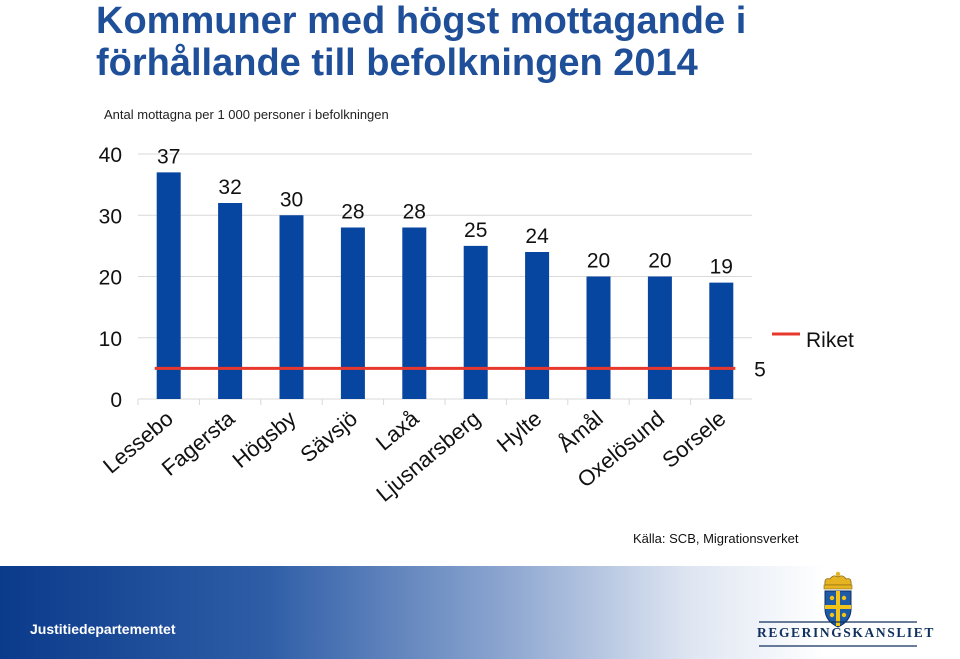  Describe the element at coordinates (716, 538) in the screenshot. I see `source-note: Källa: SCB, Migrationsverket` at that location.